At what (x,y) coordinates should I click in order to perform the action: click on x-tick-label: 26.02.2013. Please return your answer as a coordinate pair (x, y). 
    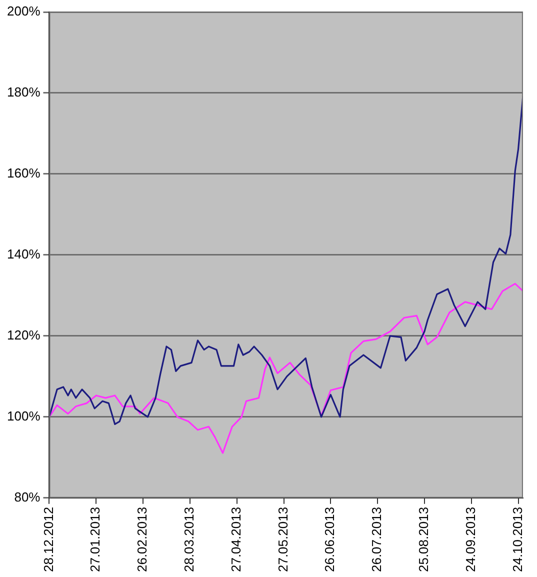
    Looking at the image, I should click on (142, 539).